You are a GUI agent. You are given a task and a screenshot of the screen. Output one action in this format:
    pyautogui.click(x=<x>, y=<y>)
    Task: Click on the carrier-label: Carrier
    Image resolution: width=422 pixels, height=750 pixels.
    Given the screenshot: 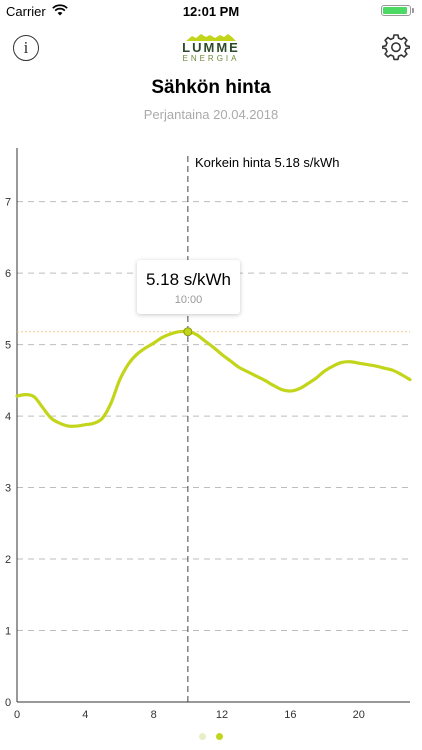 What is the action you would take?
    pyautogui.click(x=26, y=11)
    